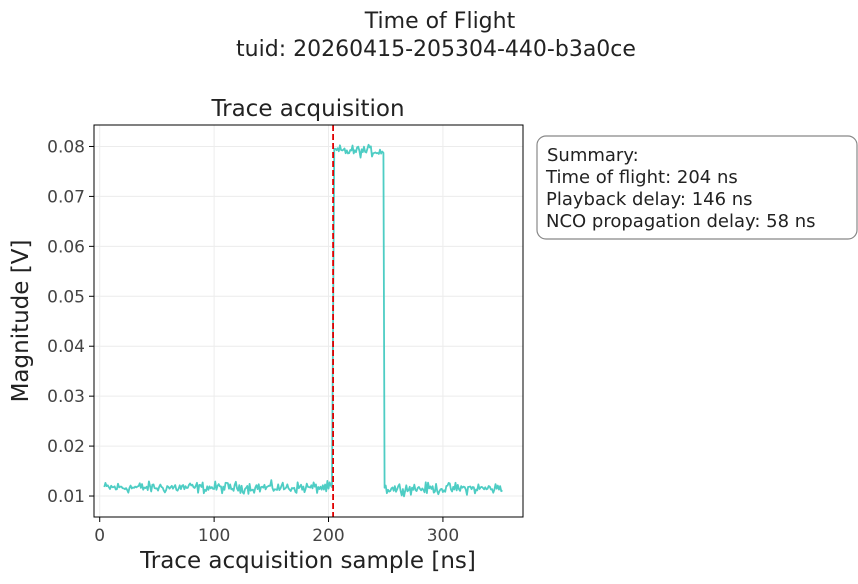  I want to click on y-tick-label-2: 0.03, so click(66, 397).